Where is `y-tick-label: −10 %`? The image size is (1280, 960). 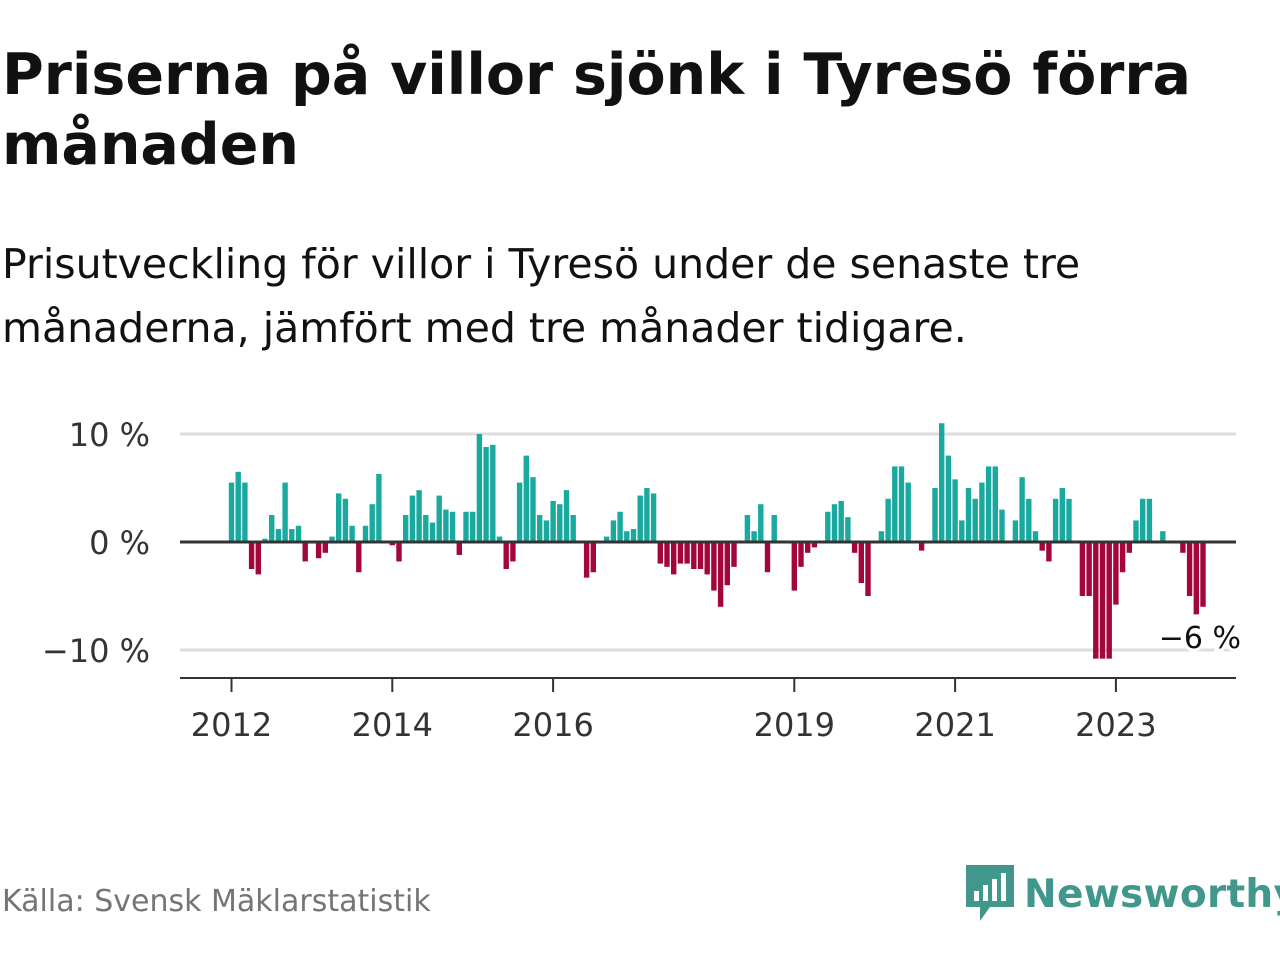
y-tick-label: −10 % is located at coordinates (96, 651).